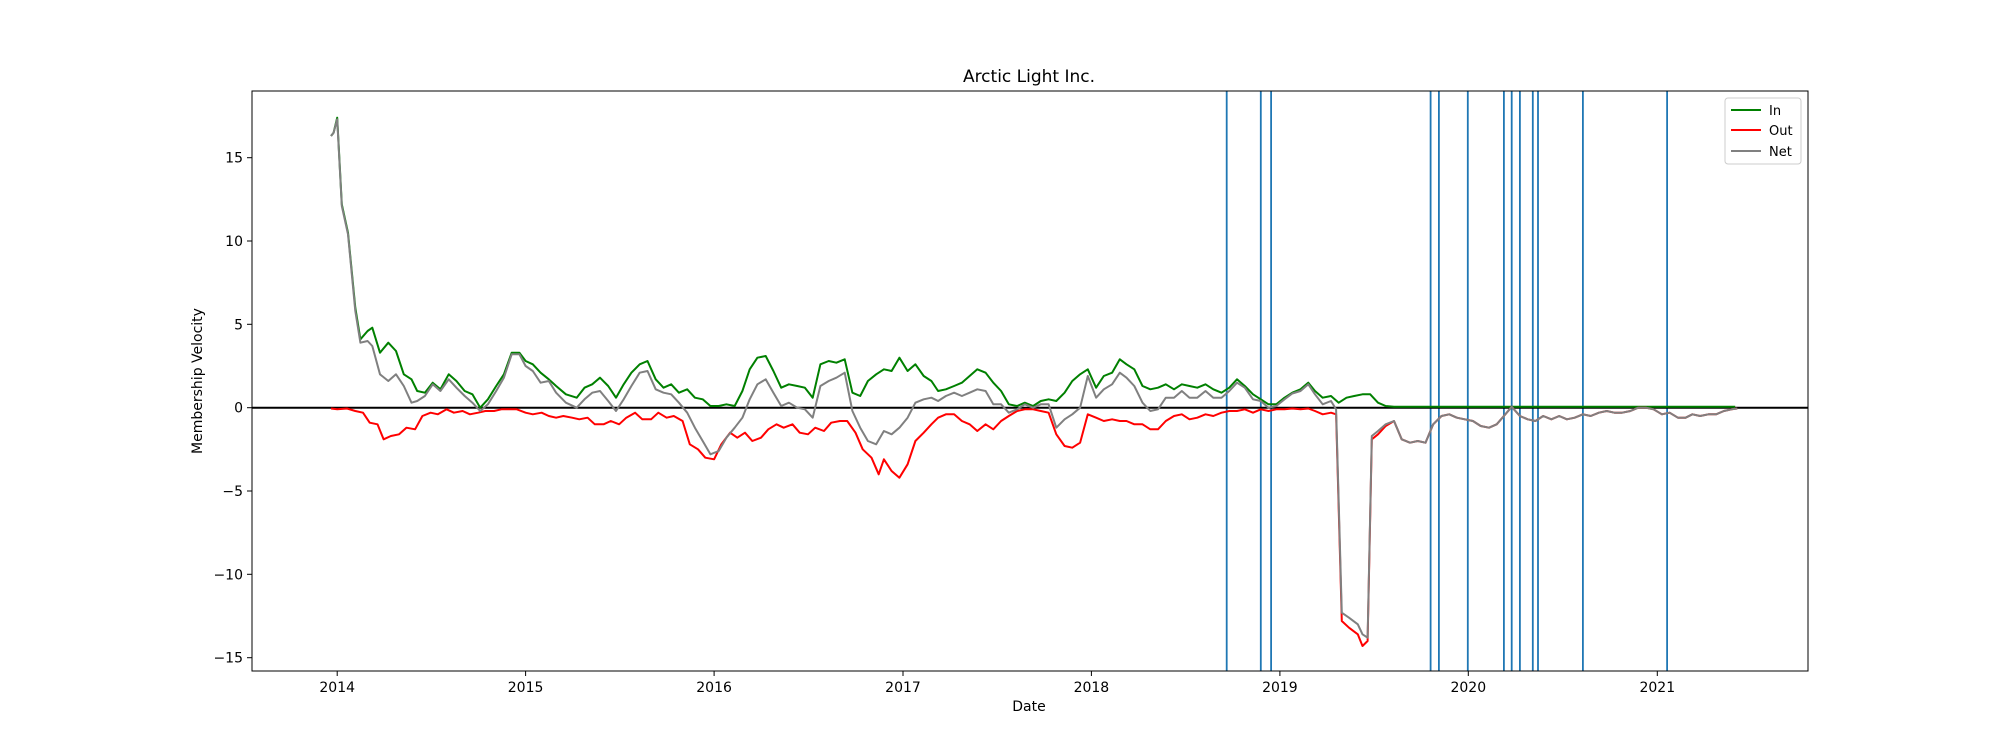  I want to click on legend-label-in: In, so click(1775, 111).